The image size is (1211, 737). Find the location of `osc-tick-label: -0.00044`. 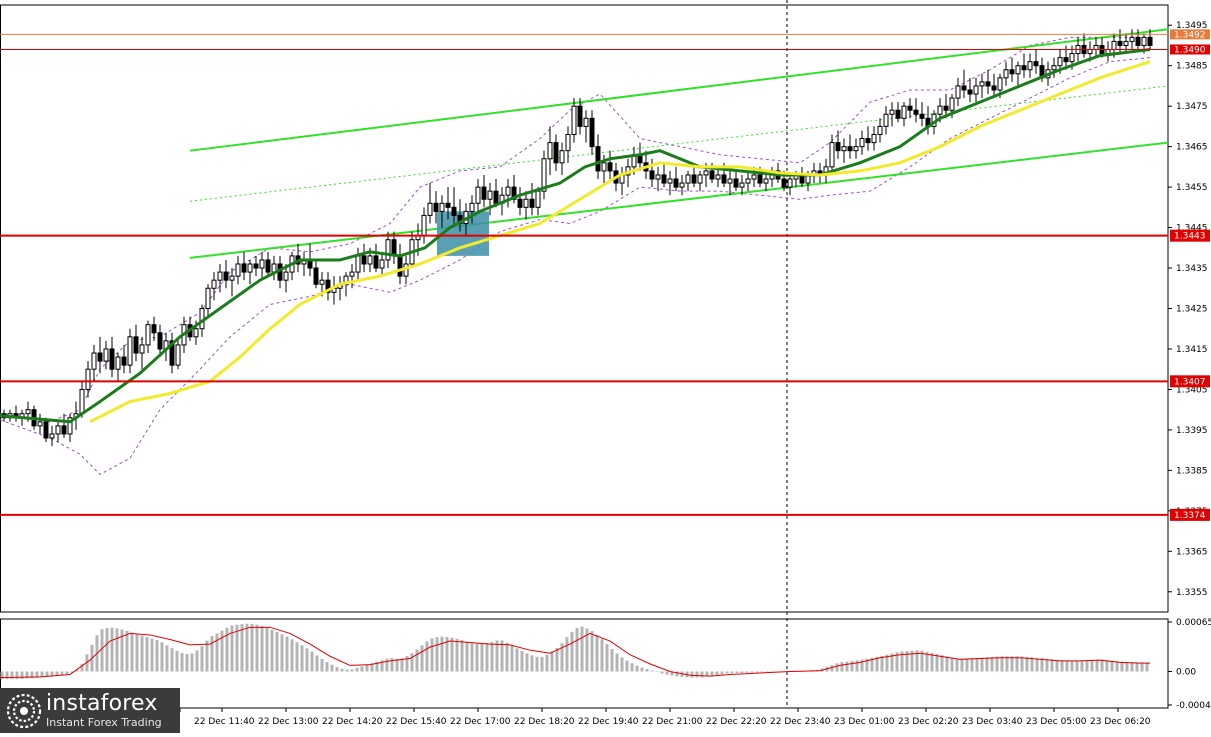

osc-tick-label: -0.00044 is located at coordinates (1193, 706).